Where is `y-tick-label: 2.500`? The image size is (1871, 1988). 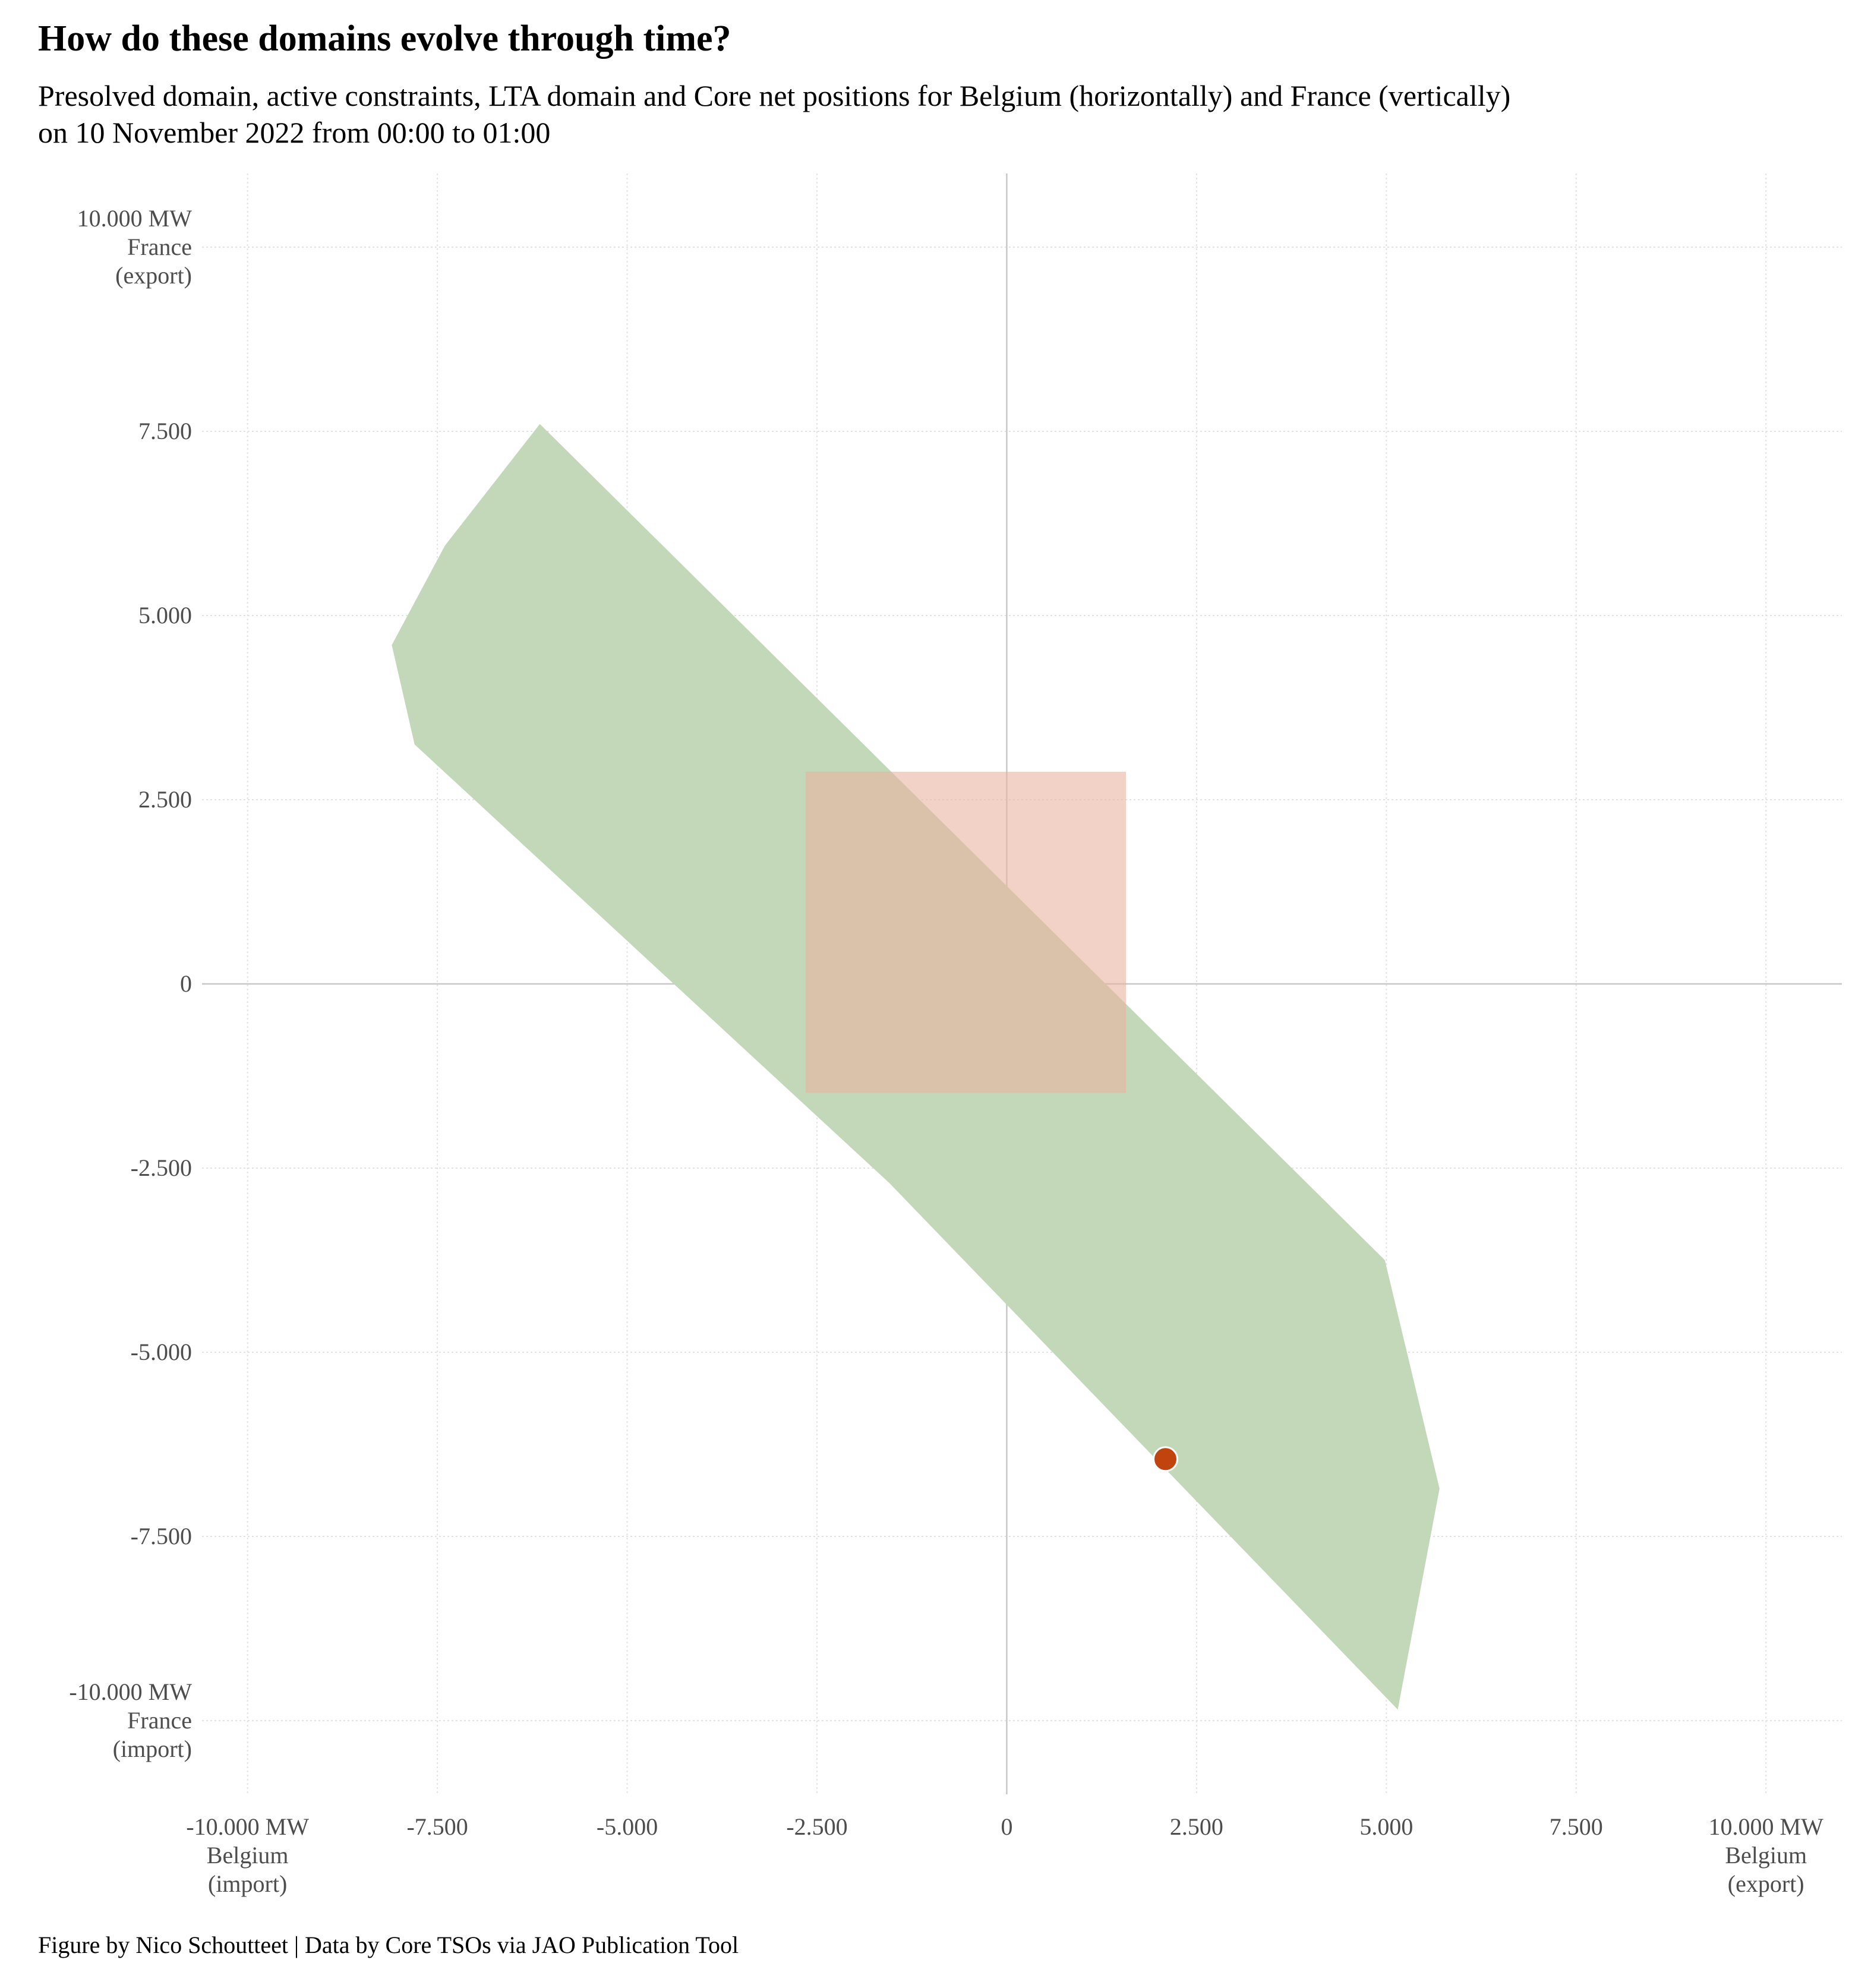
y-tick-label: 2.500 is located at coordinates (165, 799).